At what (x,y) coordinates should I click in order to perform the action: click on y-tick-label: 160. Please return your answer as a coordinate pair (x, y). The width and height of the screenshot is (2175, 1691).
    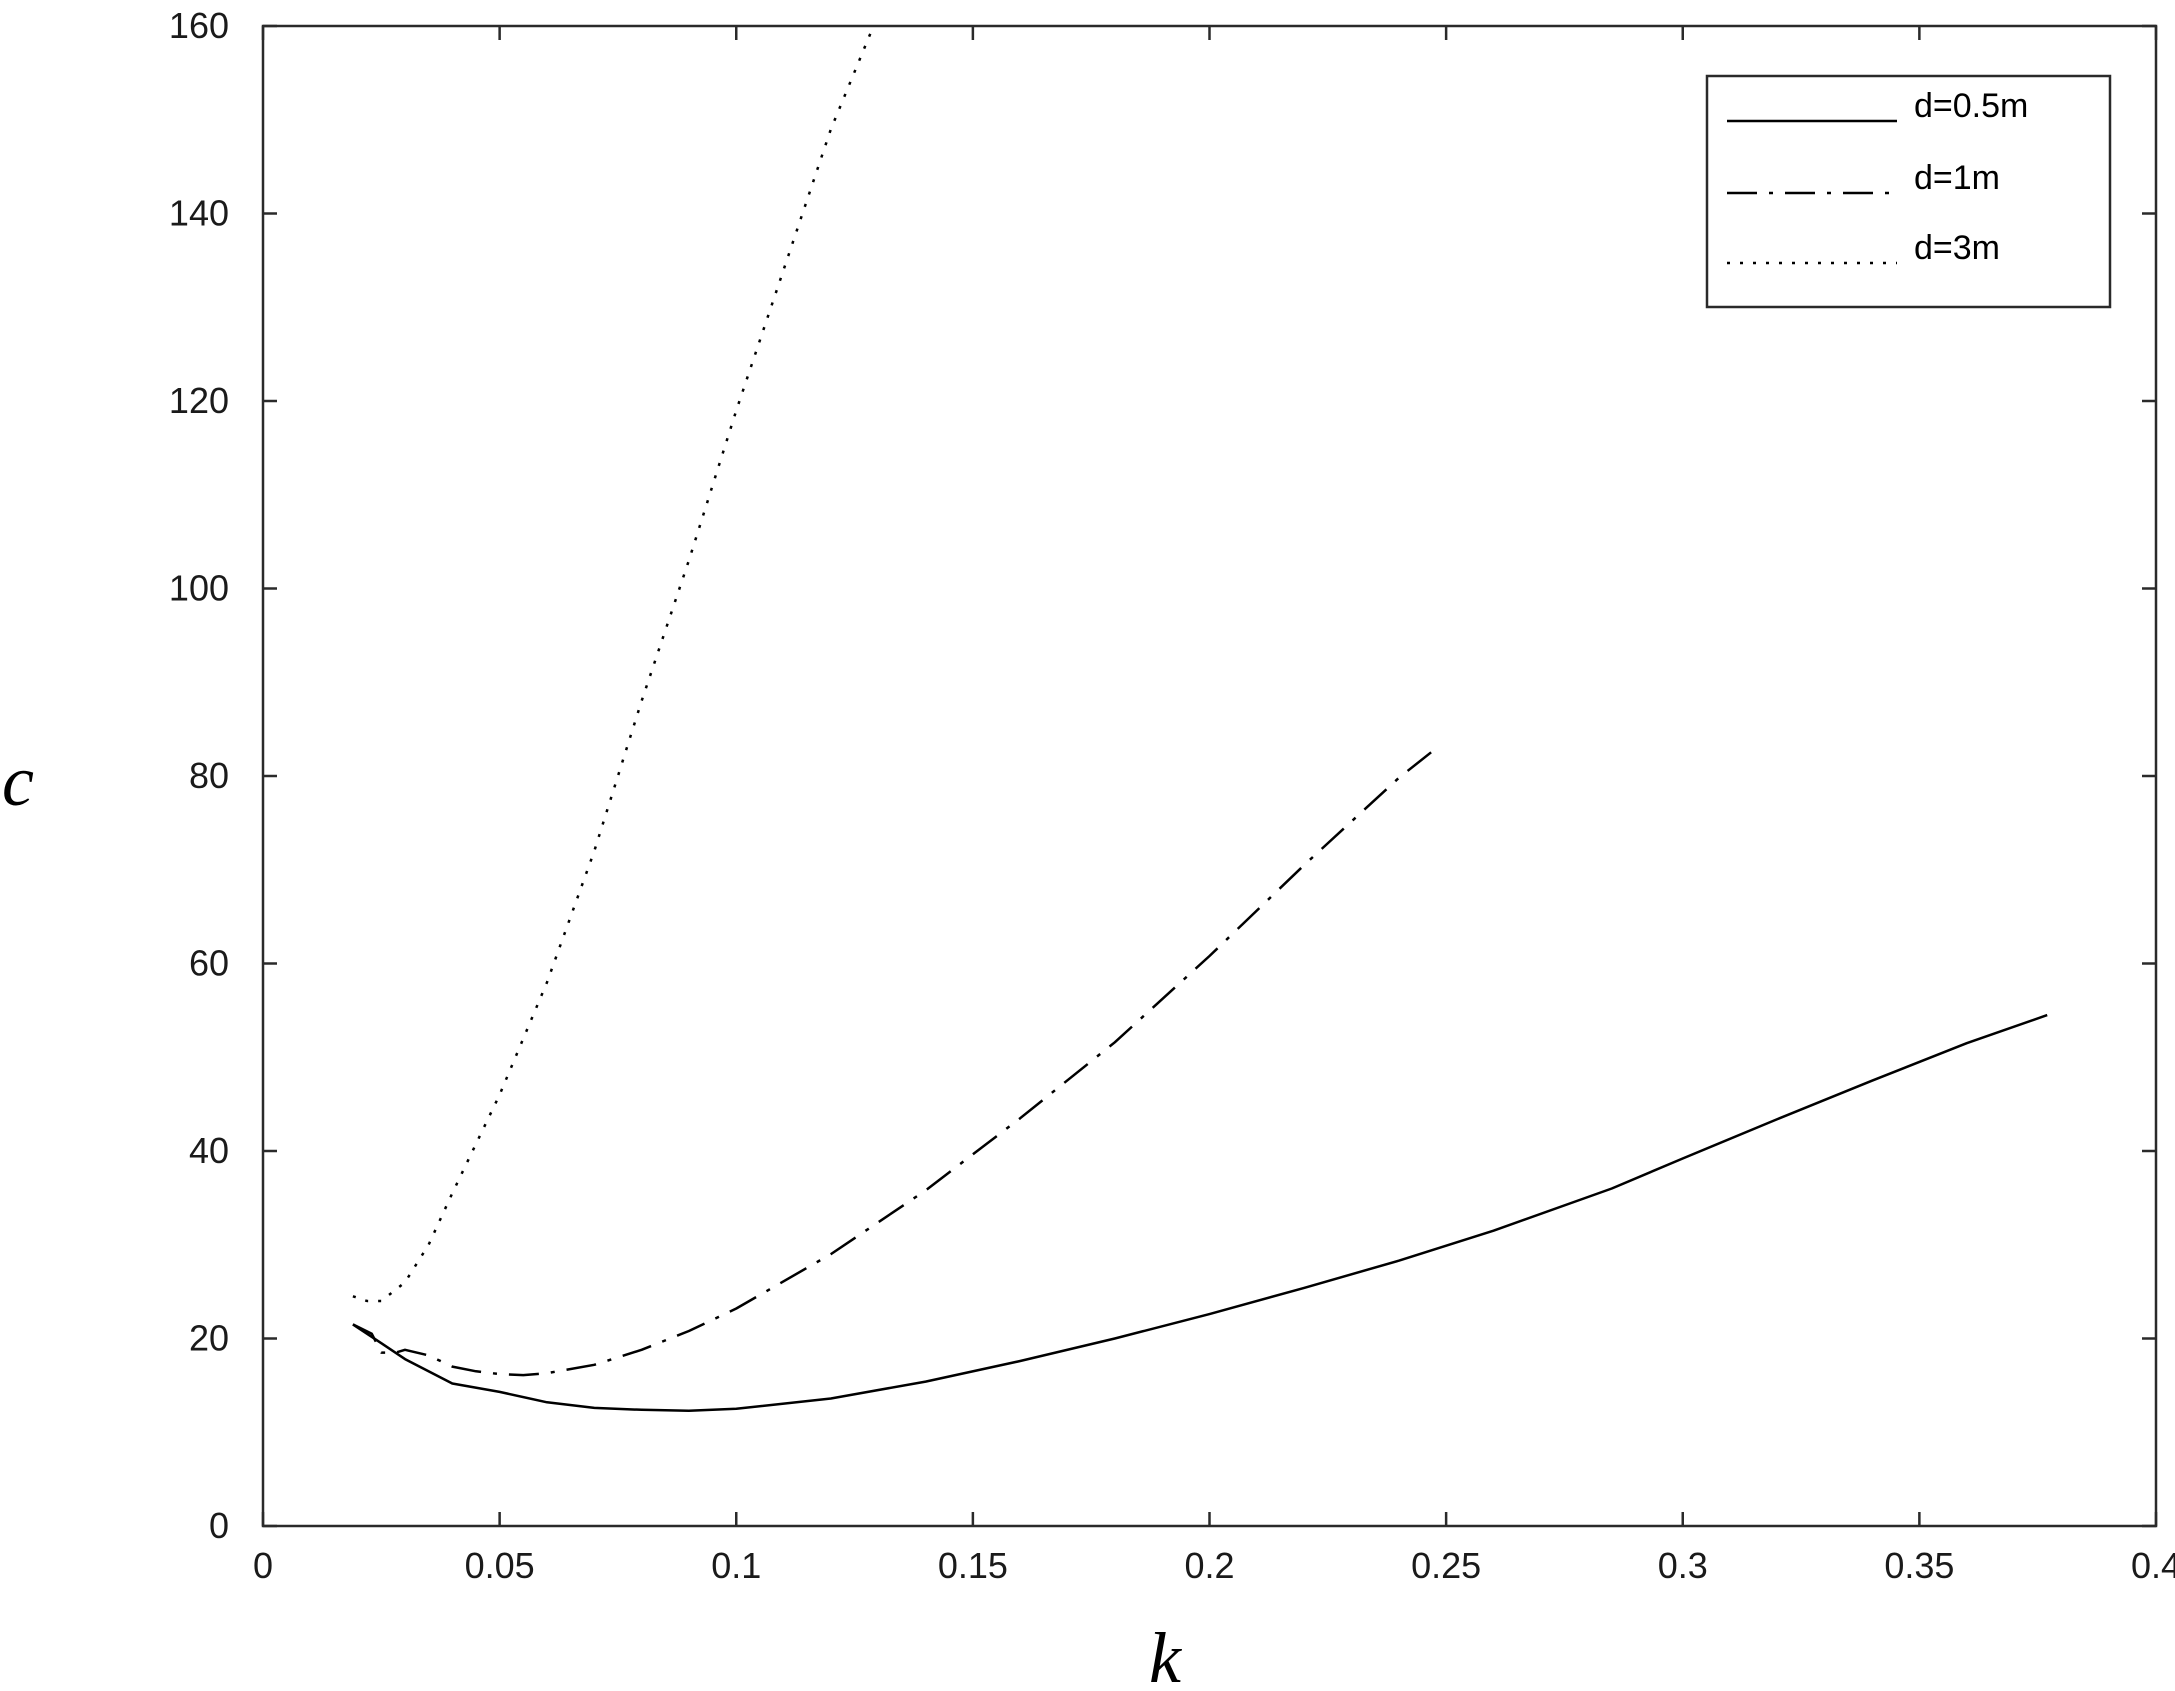
    Looking at the image, I should click on (199, 25).